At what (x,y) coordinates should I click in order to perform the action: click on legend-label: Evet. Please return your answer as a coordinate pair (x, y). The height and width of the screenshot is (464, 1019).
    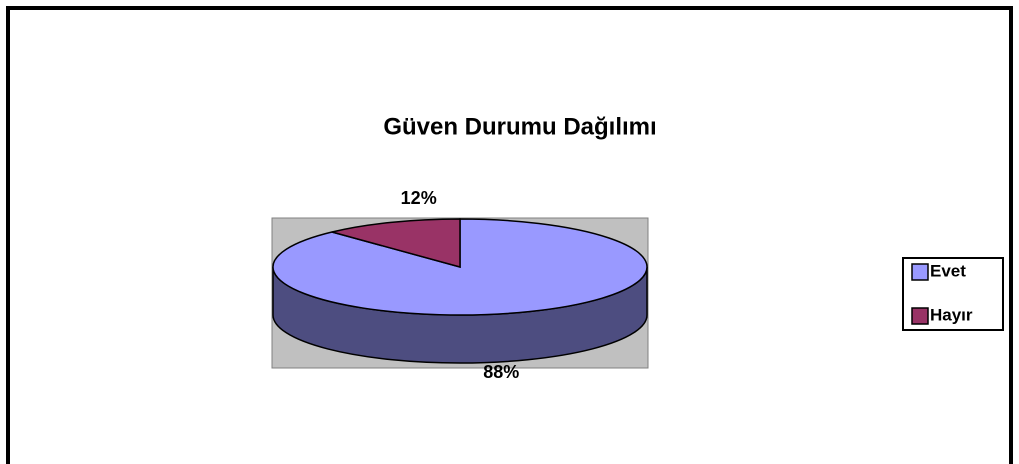
    Looking at the image, I should click on (948, 270).